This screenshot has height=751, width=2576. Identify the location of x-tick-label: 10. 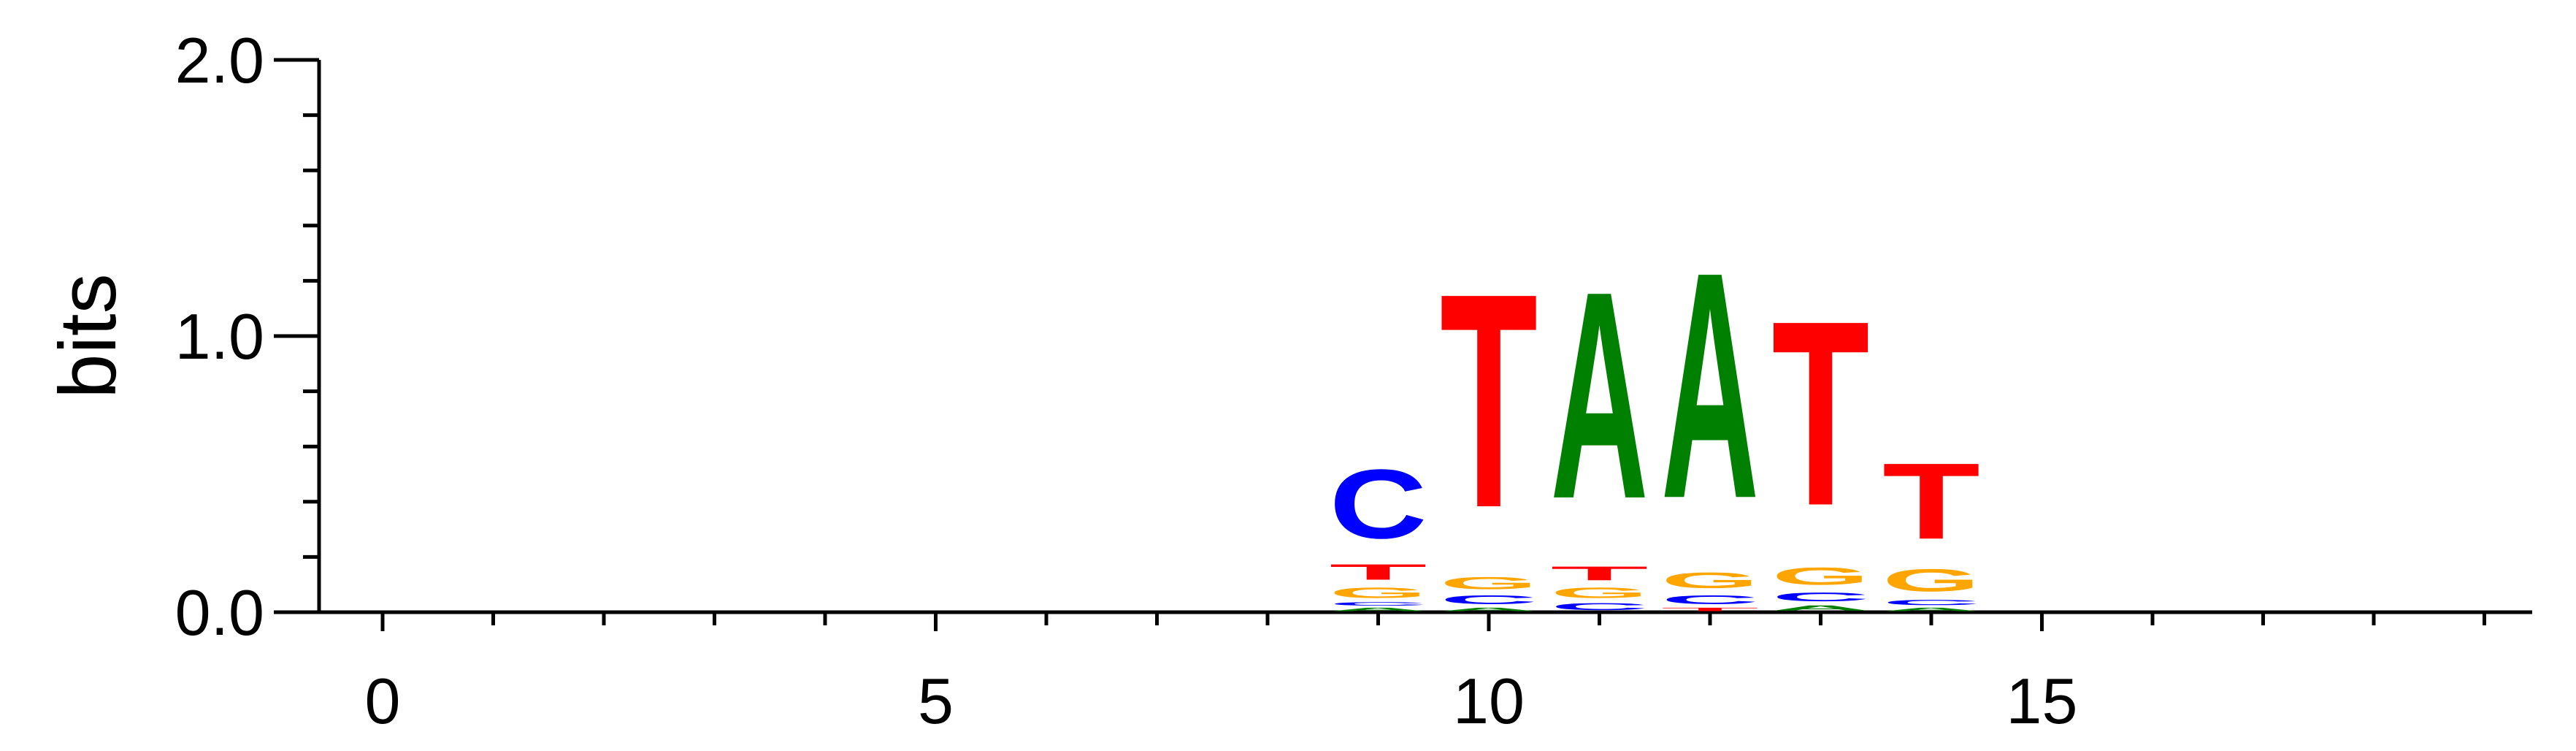
(1489, 701).